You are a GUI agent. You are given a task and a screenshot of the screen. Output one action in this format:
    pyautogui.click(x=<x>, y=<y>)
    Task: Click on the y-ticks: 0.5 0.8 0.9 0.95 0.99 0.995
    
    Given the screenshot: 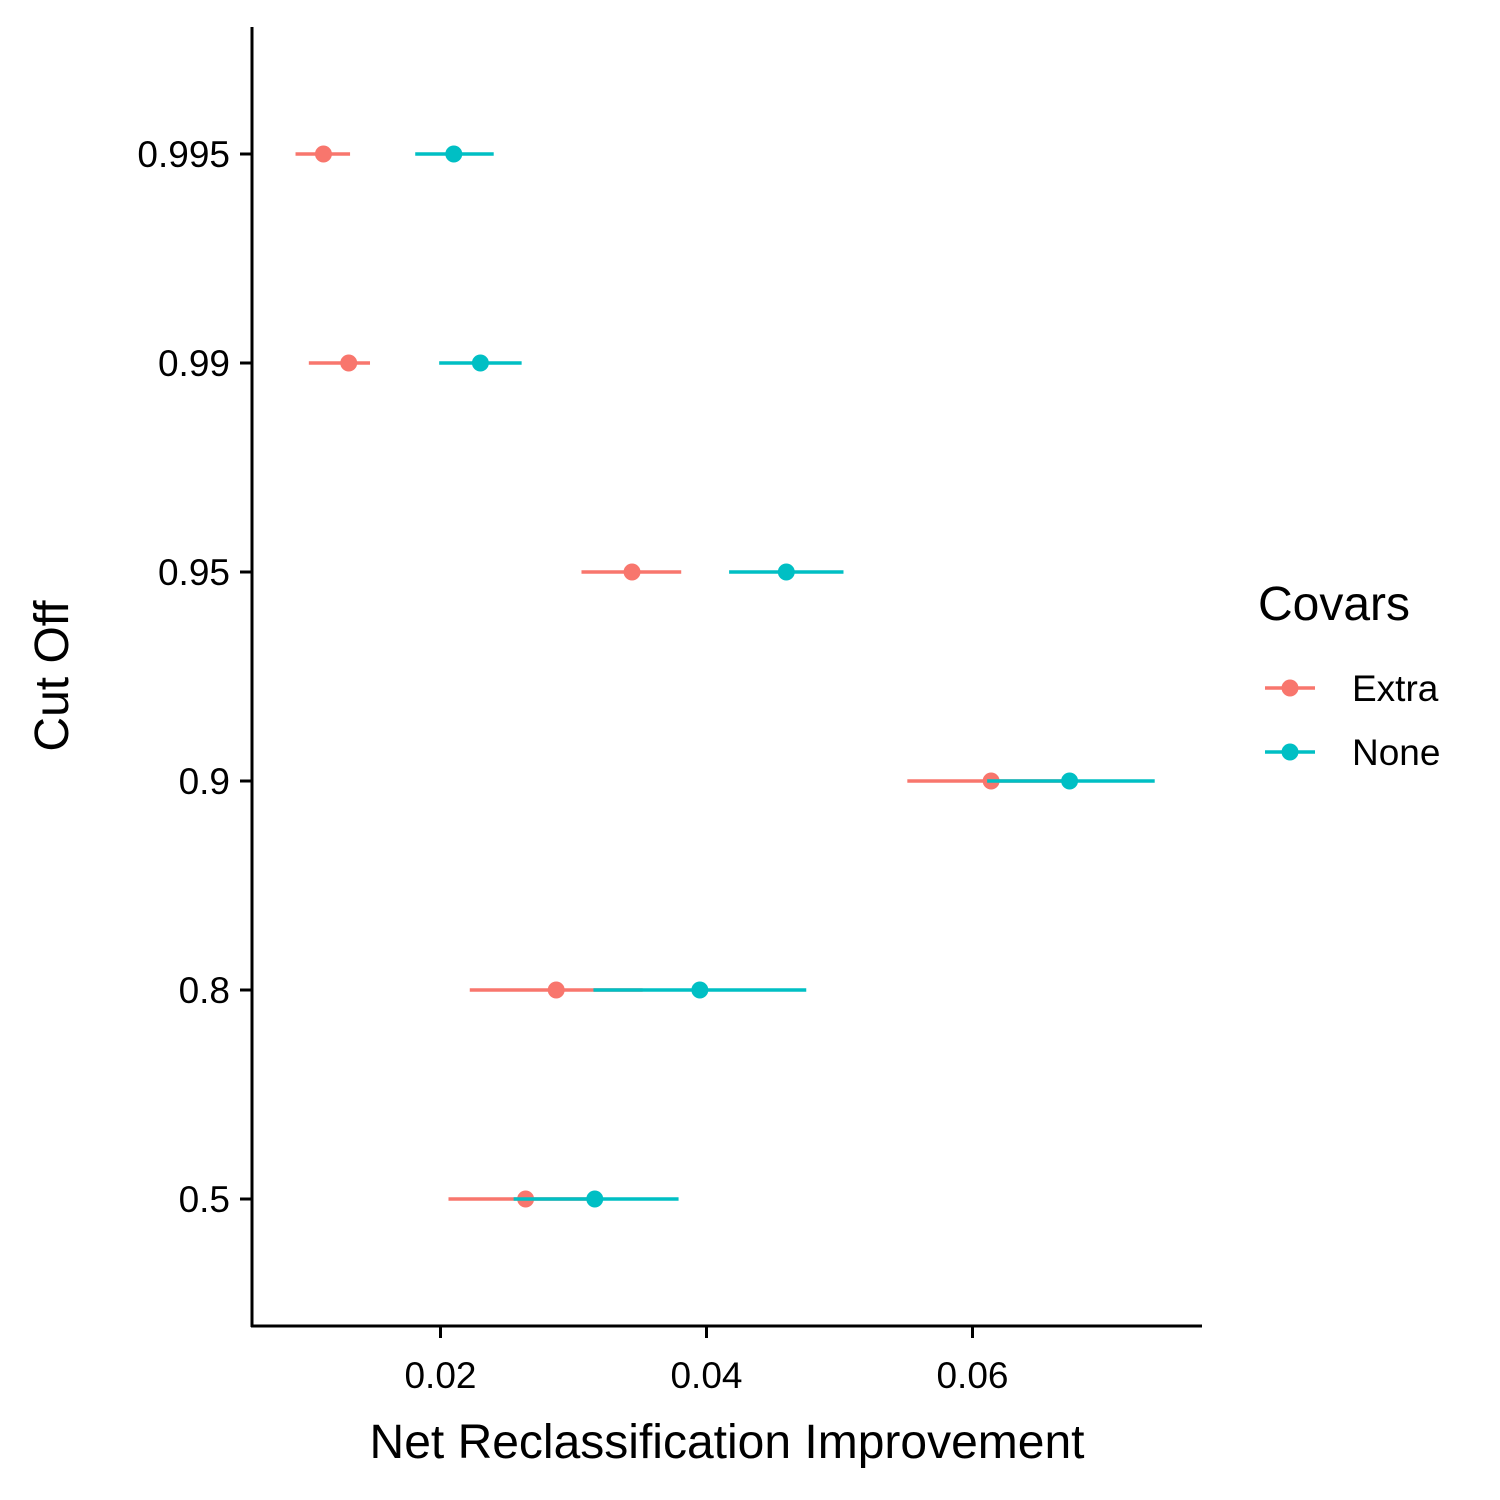 What is the action you would take?
    pyautogui.click(x=194, y=677)
    